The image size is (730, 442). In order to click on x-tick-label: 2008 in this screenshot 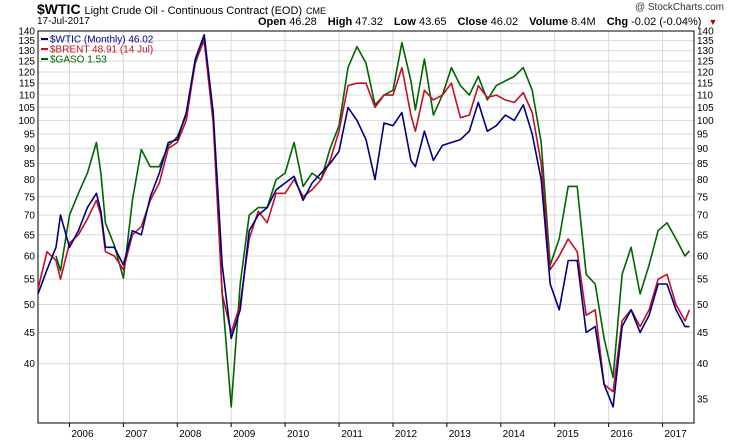, I will do `click(190, 434)`.